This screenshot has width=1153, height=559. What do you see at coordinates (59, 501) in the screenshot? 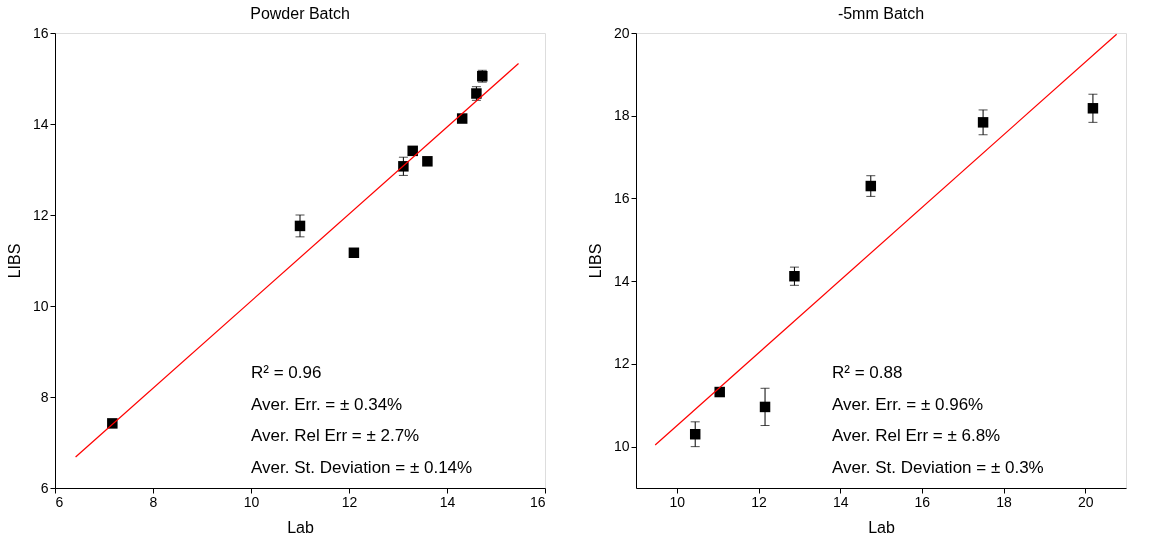
I see `x-tick-label: 6` at bounding box center [59, 501].